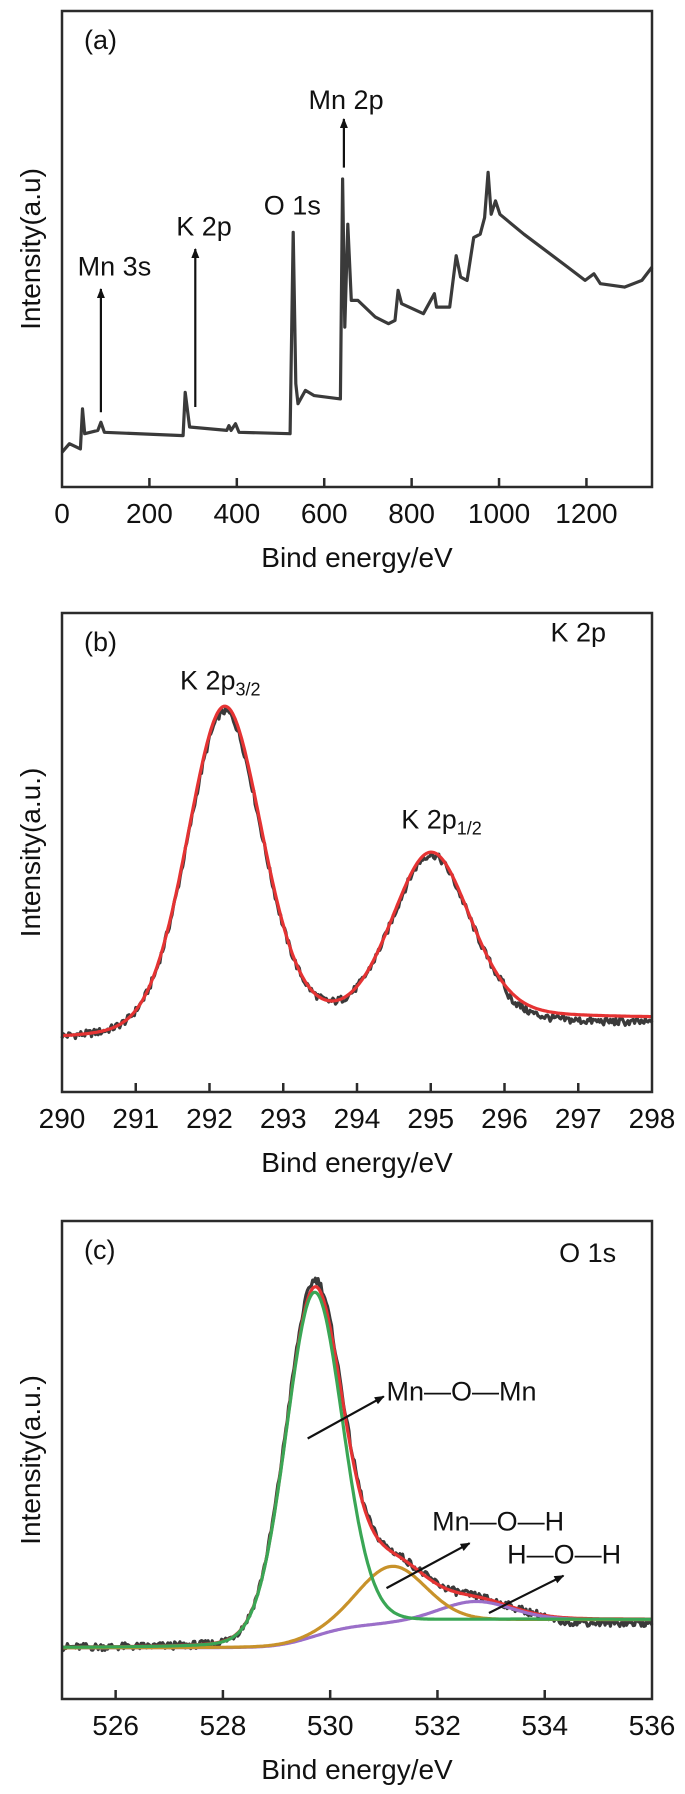 The width and height of the screenshot is (685, 1794). I want to click on x-tick-label: 290, so click(62, 1118).